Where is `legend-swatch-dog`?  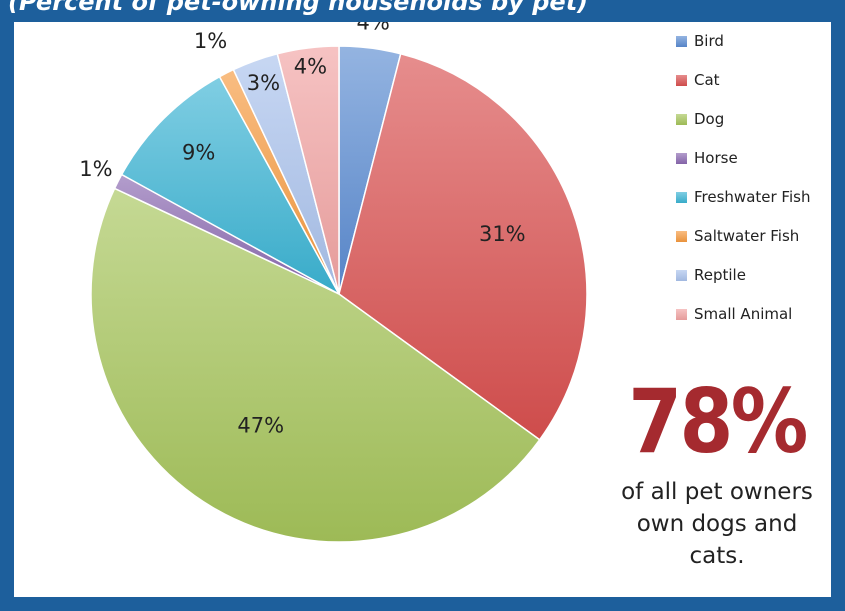
legend-swatch-dog is located at coordinates (681, 119).